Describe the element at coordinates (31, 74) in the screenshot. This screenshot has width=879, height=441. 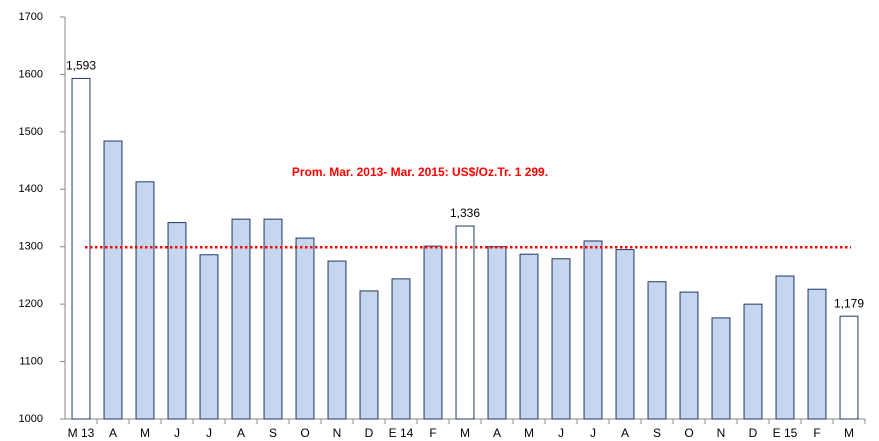
I see `y-tick-label: 1600` at that location.